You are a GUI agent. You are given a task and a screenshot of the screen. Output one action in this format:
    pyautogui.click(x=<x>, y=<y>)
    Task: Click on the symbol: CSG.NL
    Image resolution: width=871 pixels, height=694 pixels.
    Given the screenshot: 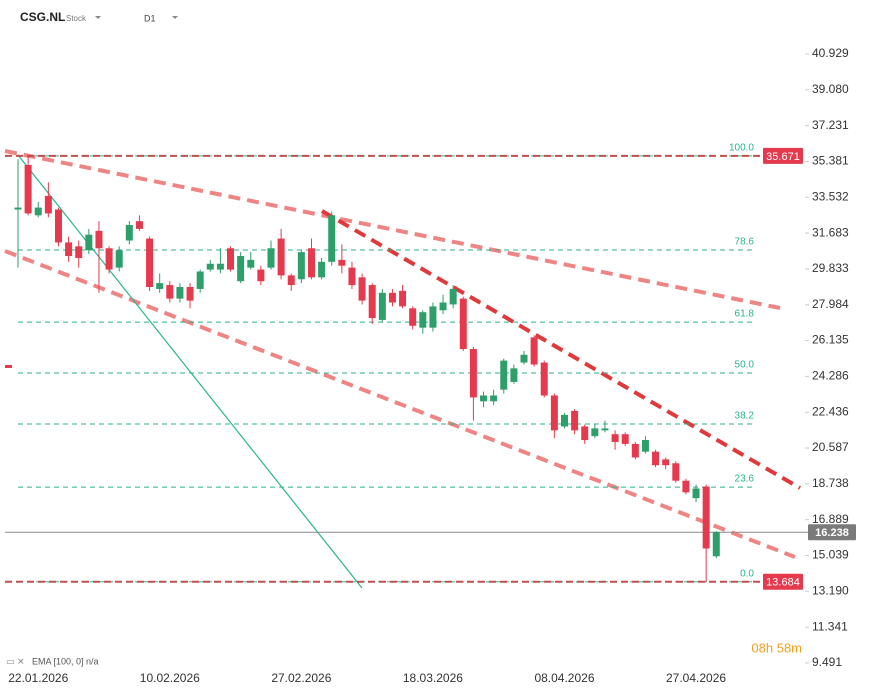 What is the action you would take?
    pyautogui.click(x=42, y=17)
    